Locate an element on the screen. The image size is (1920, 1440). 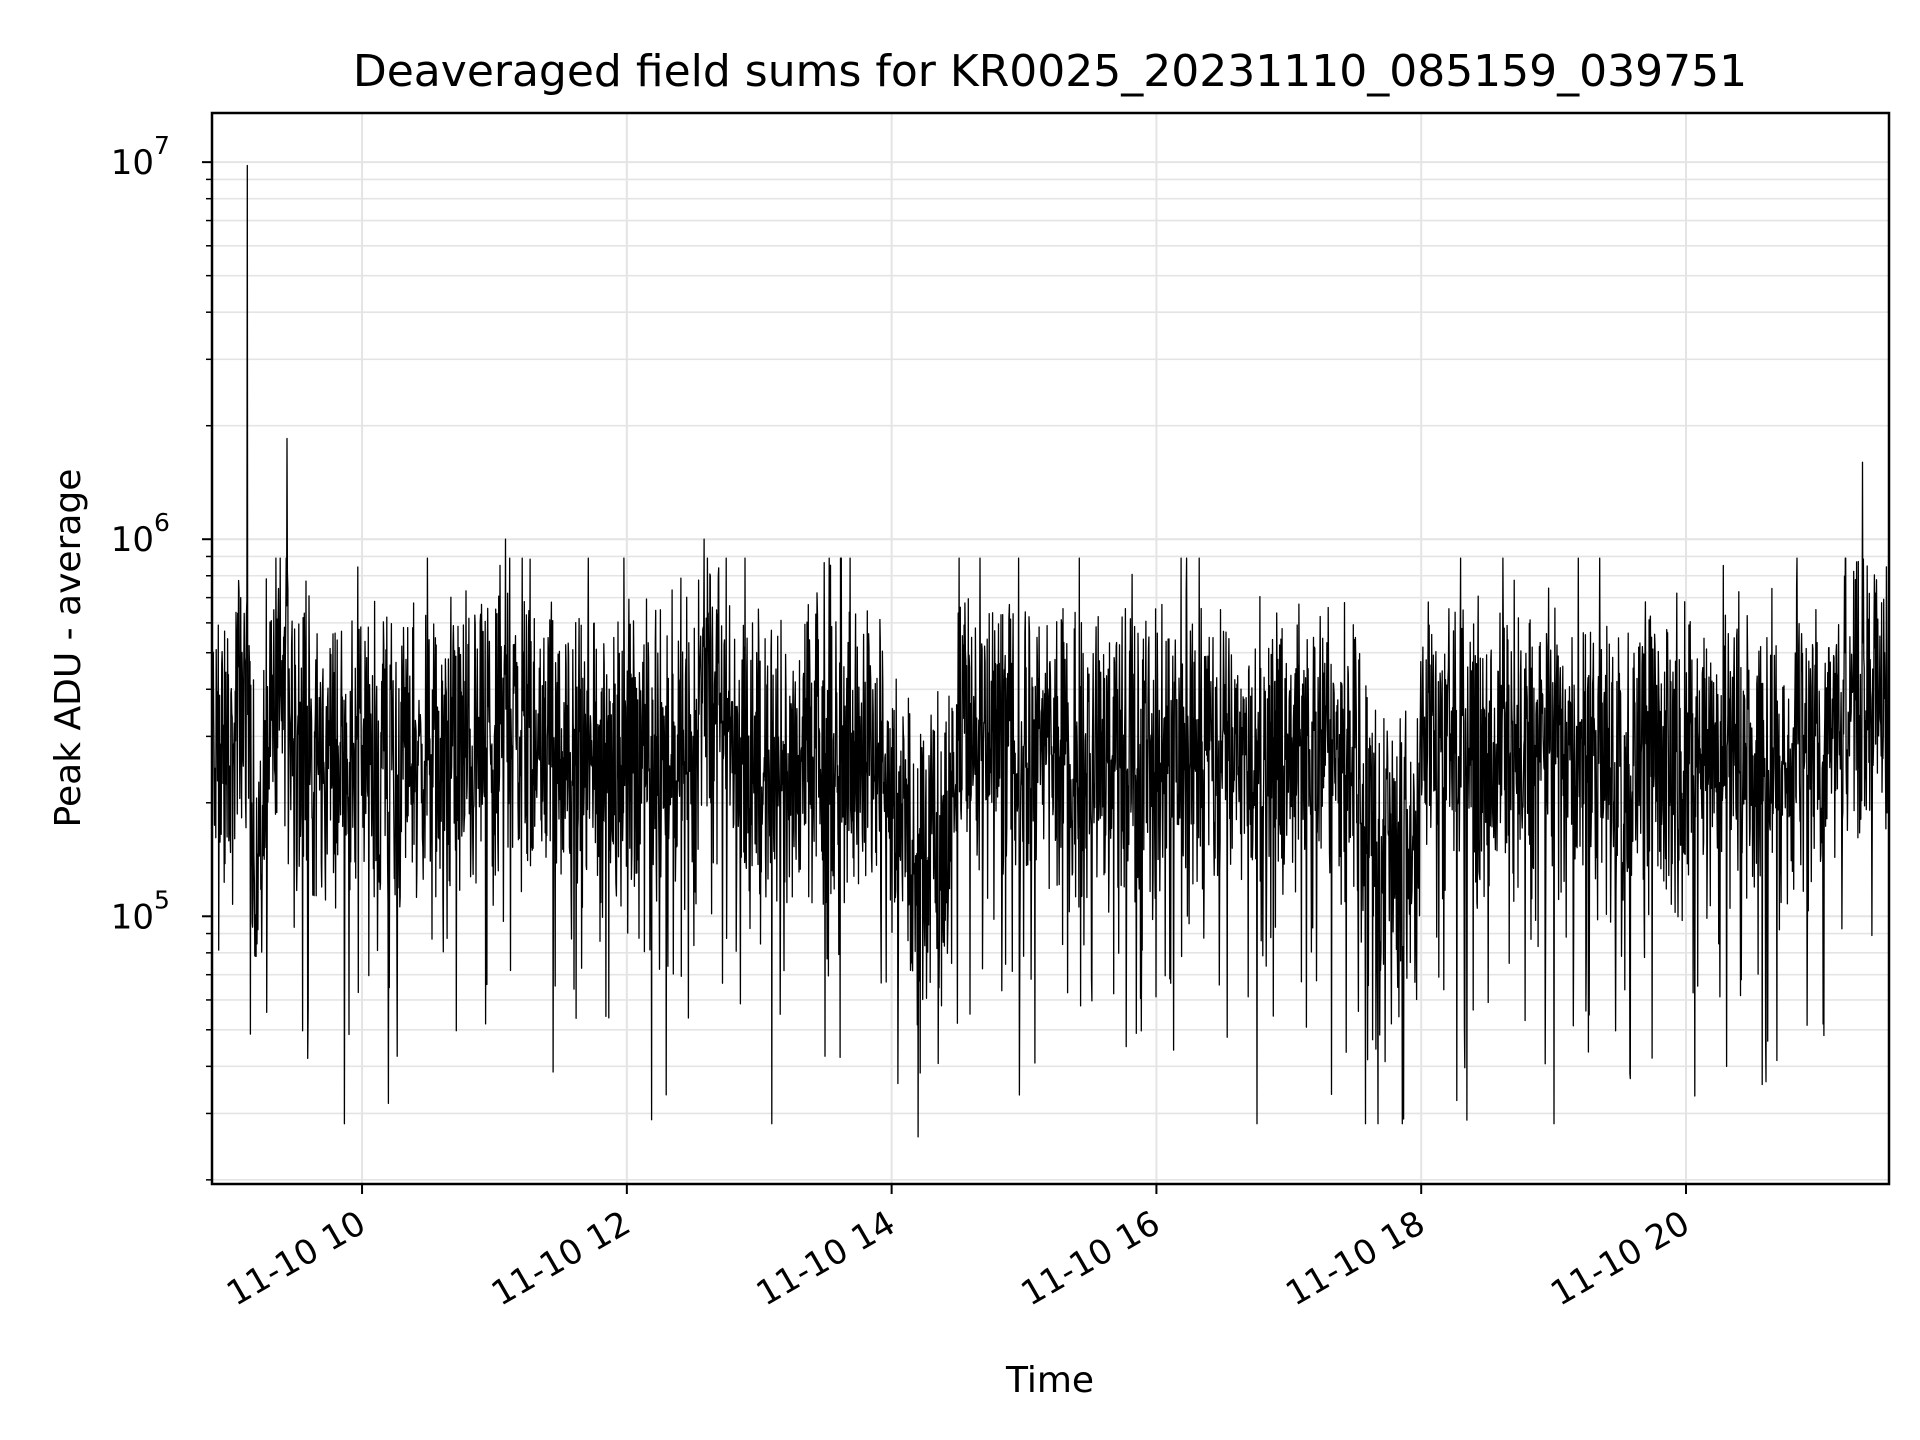
y-axis-label: Peak ADU - average is located at coordinates (68, 648).